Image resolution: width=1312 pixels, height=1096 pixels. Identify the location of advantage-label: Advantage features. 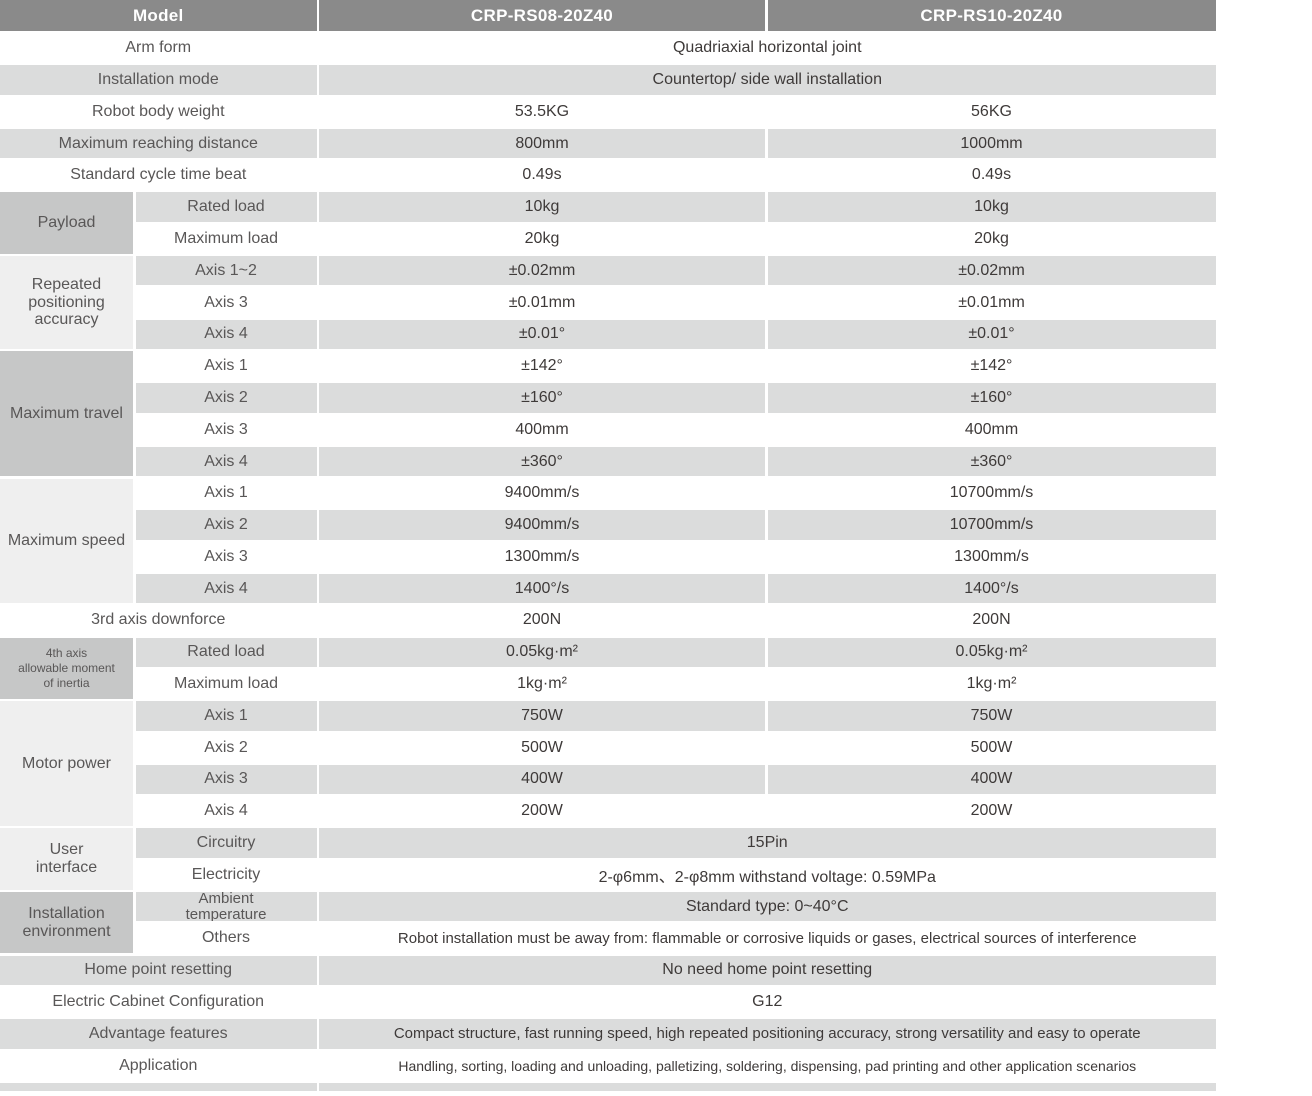
(158, 1034).